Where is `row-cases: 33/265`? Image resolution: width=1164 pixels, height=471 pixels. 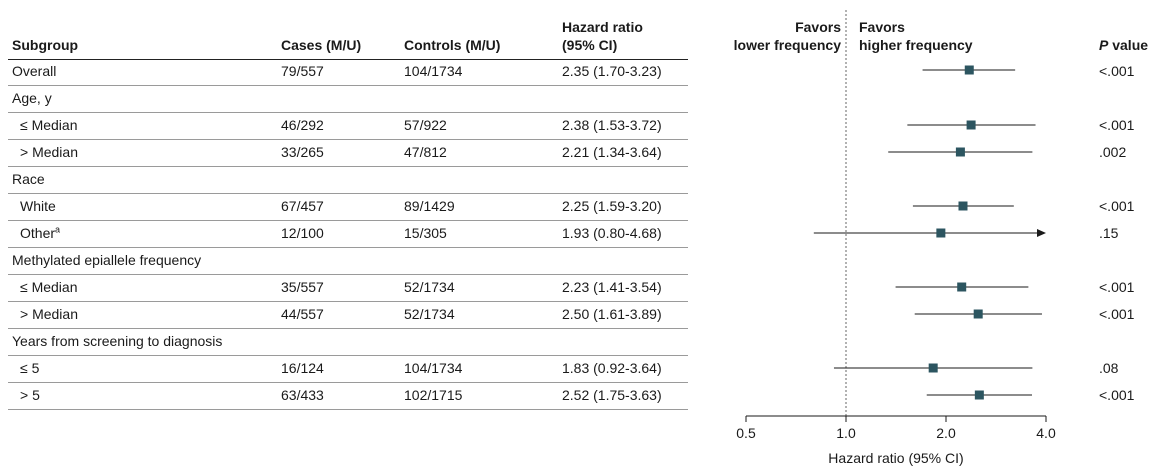 row-cases: 33/265 is located at coordinates (302, 152).